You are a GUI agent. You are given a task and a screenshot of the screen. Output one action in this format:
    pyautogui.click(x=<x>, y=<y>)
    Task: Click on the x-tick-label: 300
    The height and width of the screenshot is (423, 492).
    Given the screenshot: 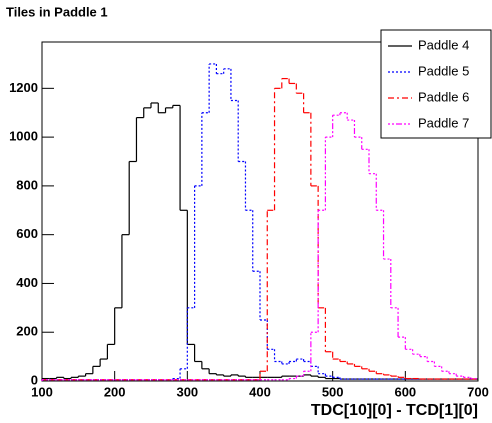 What is the action you would take?
    pyautogui.click(x=187, y=391)
    